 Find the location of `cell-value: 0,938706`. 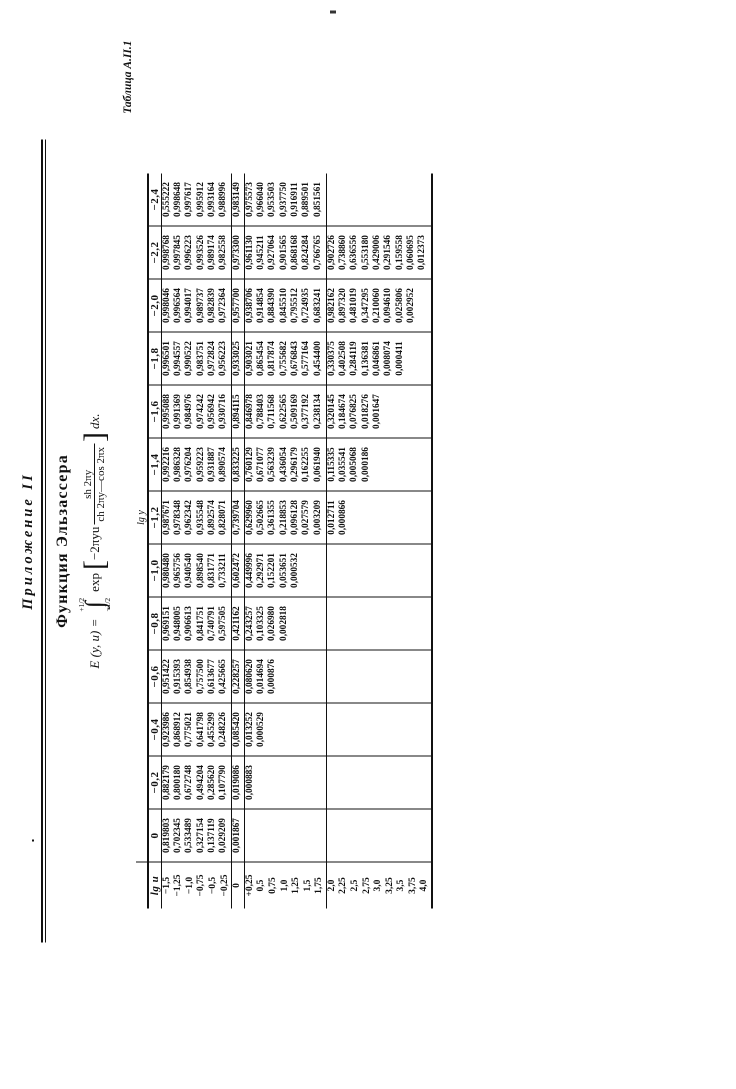

cell-value: 0,938706 is located at coordinates (249, 305).